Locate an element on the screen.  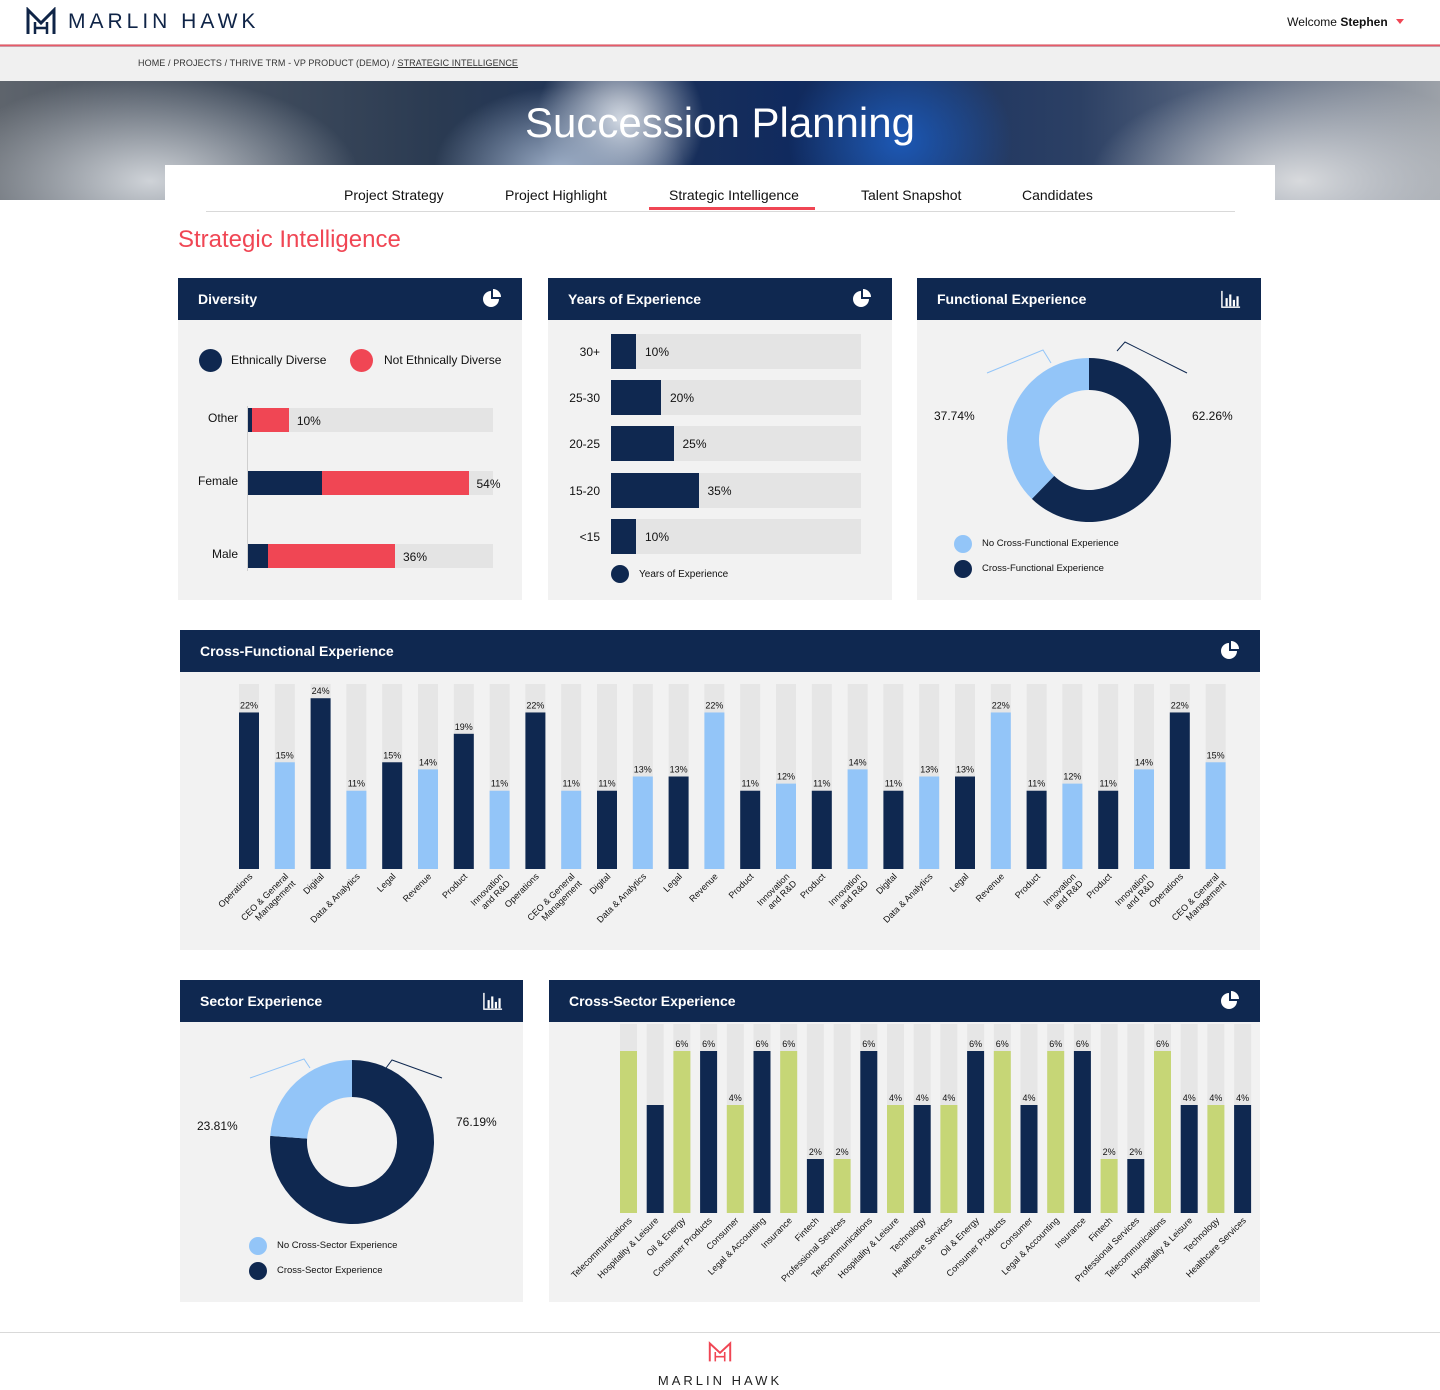
legend-label-not-diverse: Not Ethnically Diverse is located at coordinates (443, 360).